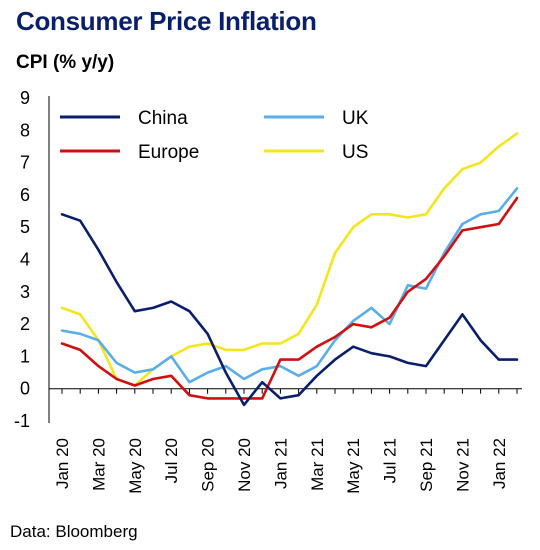  Describe the element at coordinates (129, 152) in the screenshot. I see `legend-item-europe: Europe` at that location.